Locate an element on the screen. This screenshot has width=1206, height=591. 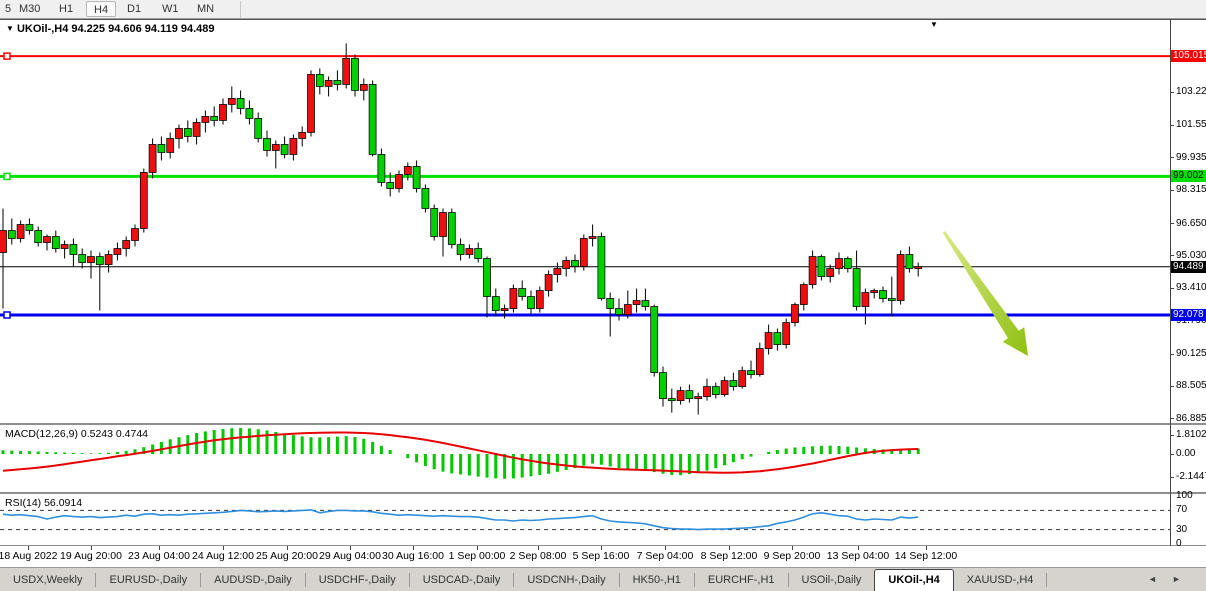
chart-title-text: UKOil-,H4 94.225 94.606 94.119 94.489 is located at coordinates (115, 29).